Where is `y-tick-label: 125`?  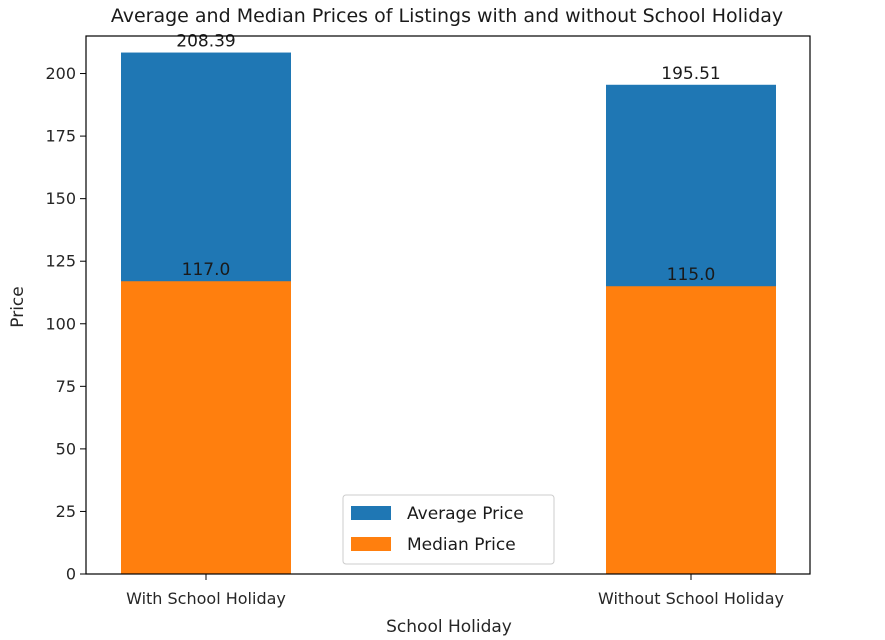 y-tick-label: 125 is located at coordinates (60, 261).